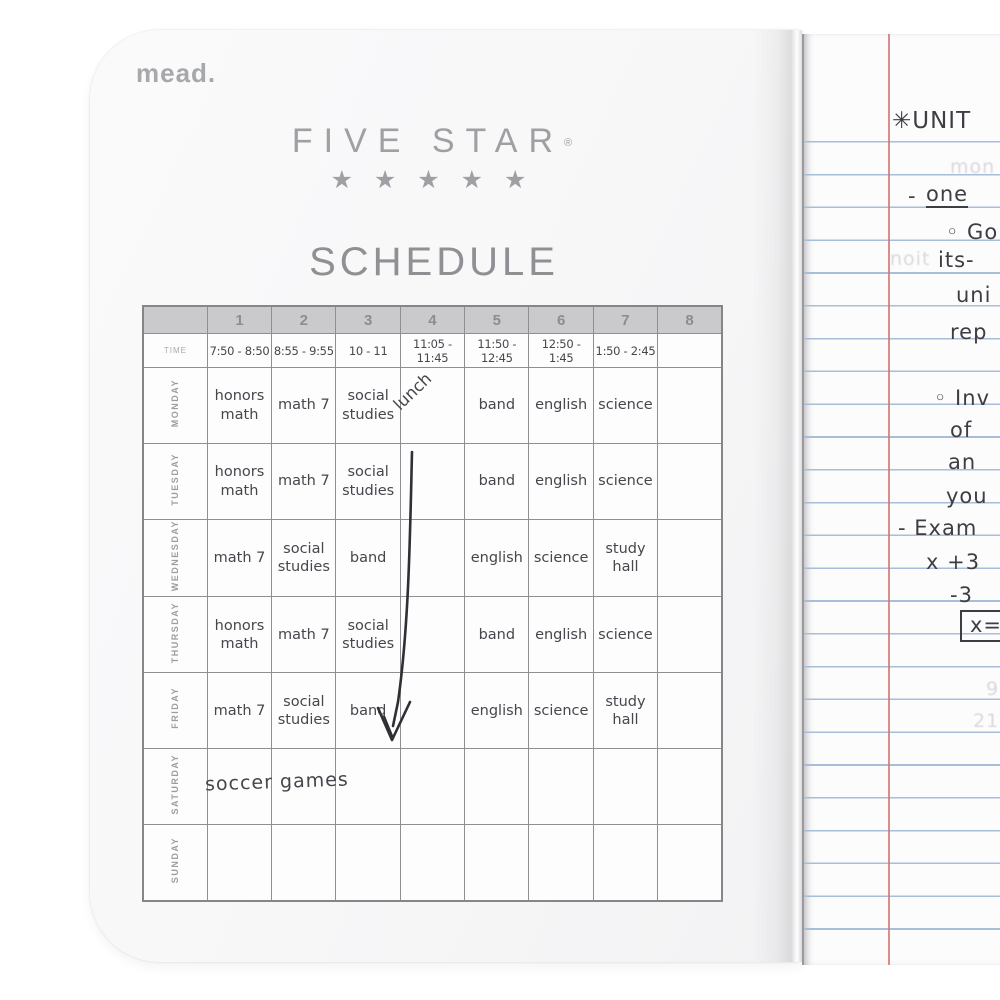 The height and width of the screenshot is (1000, 1000). I want to click on note-line: -3, so click(961, 595).